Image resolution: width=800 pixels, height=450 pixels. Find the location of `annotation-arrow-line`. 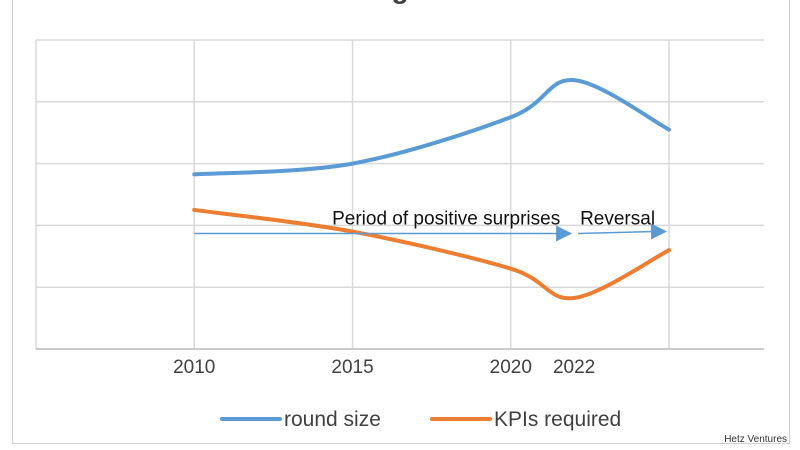

annotation-arrow-line is located at coordinates (616, 232).